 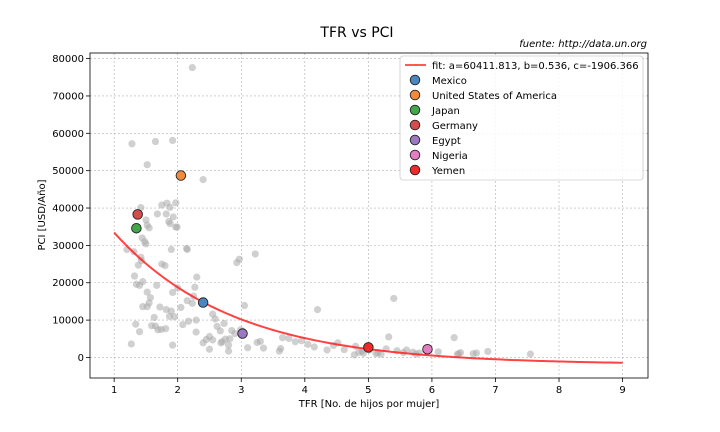 What do you see at coordinates (449, 81) in the screenshot?
I see `legend-label: Mexico` at bounding box center [449, 81].